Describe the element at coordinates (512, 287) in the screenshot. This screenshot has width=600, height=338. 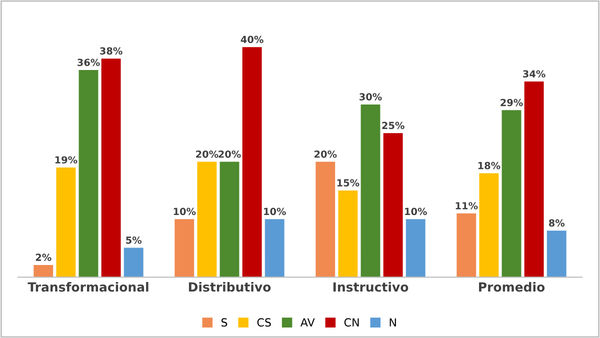
I see `x-tick-label: Promedio` at that location.